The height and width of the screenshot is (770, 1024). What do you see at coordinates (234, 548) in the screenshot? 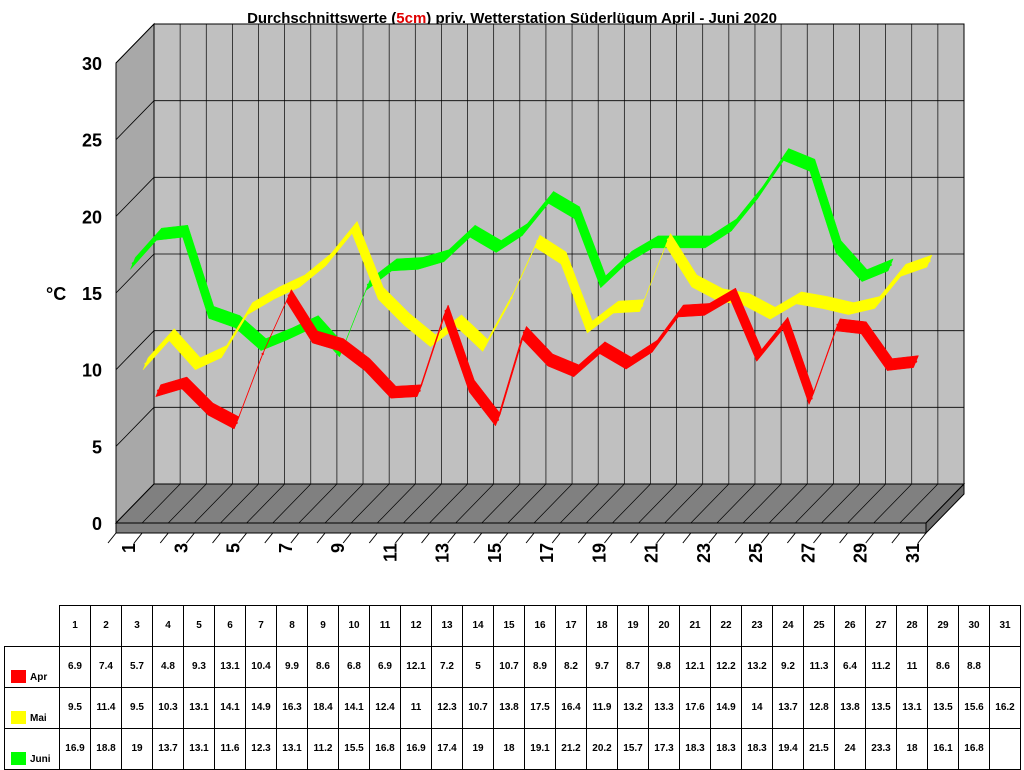
I see `x-tick-label: 5` at bounding box center [234, 548].